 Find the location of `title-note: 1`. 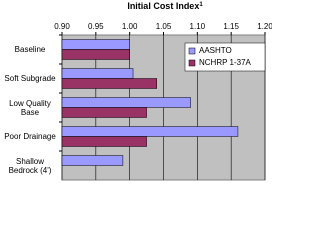

title-note: 1 is located at coordinates (201, 5).